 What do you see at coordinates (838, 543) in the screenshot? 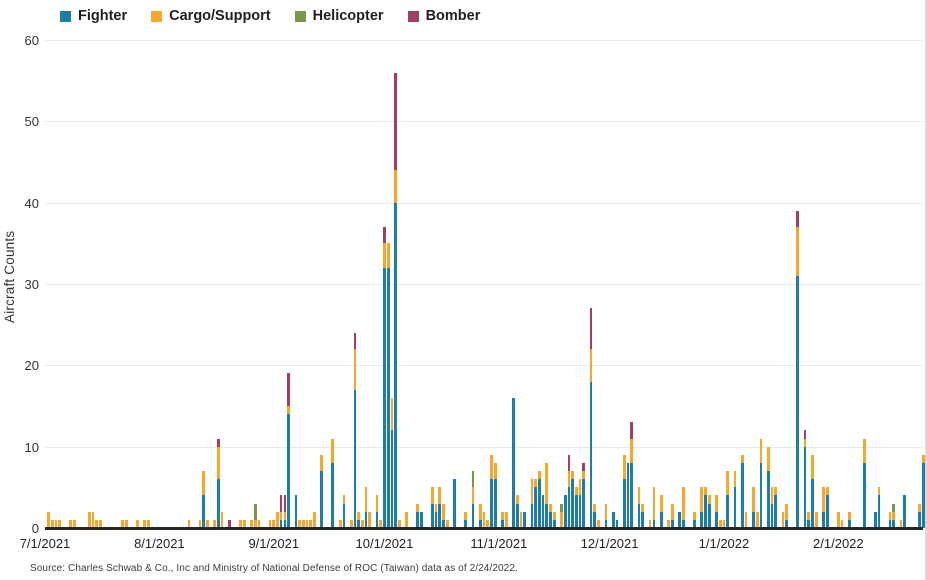
I see `x-tick-label-2-1-2022: 2/1/2022` at bounding box center [838, 543].